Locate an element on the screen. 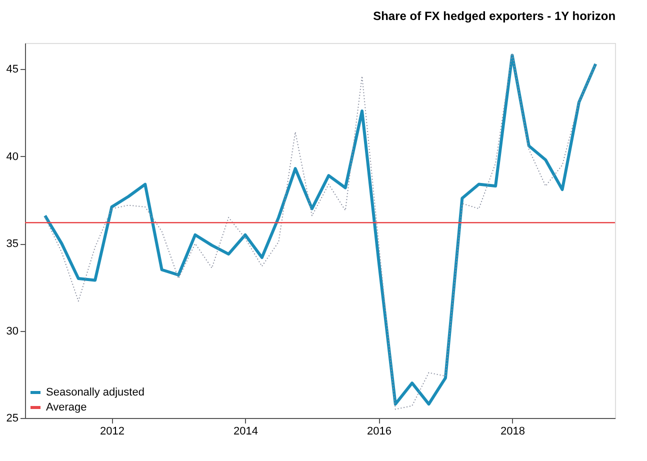 This screenshot has height=461, width=647. legend-label: Average is located at coordinates (66, 408).